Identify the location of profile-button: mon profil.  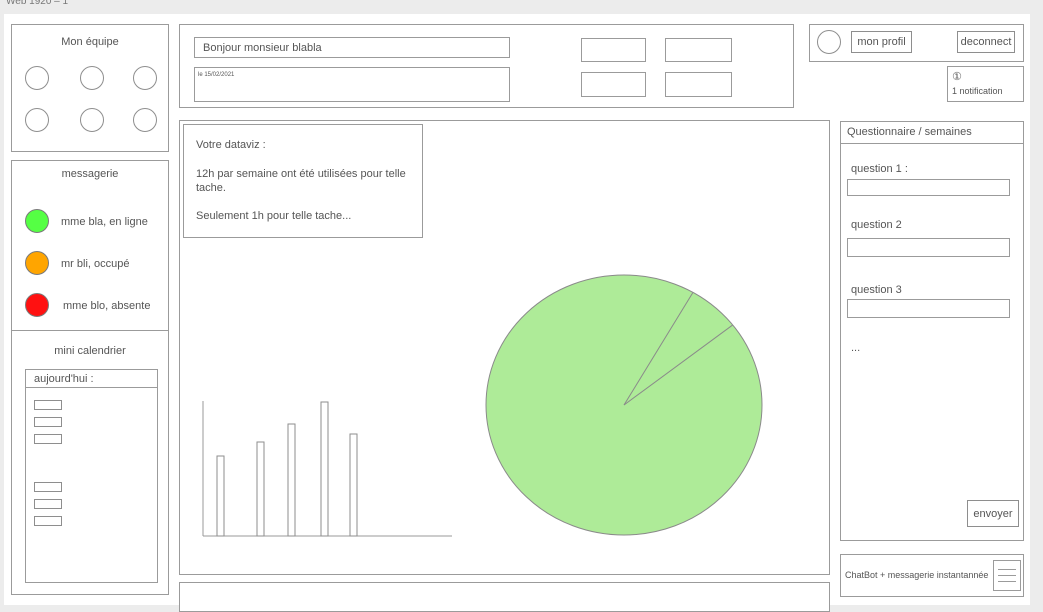
(881, 42).